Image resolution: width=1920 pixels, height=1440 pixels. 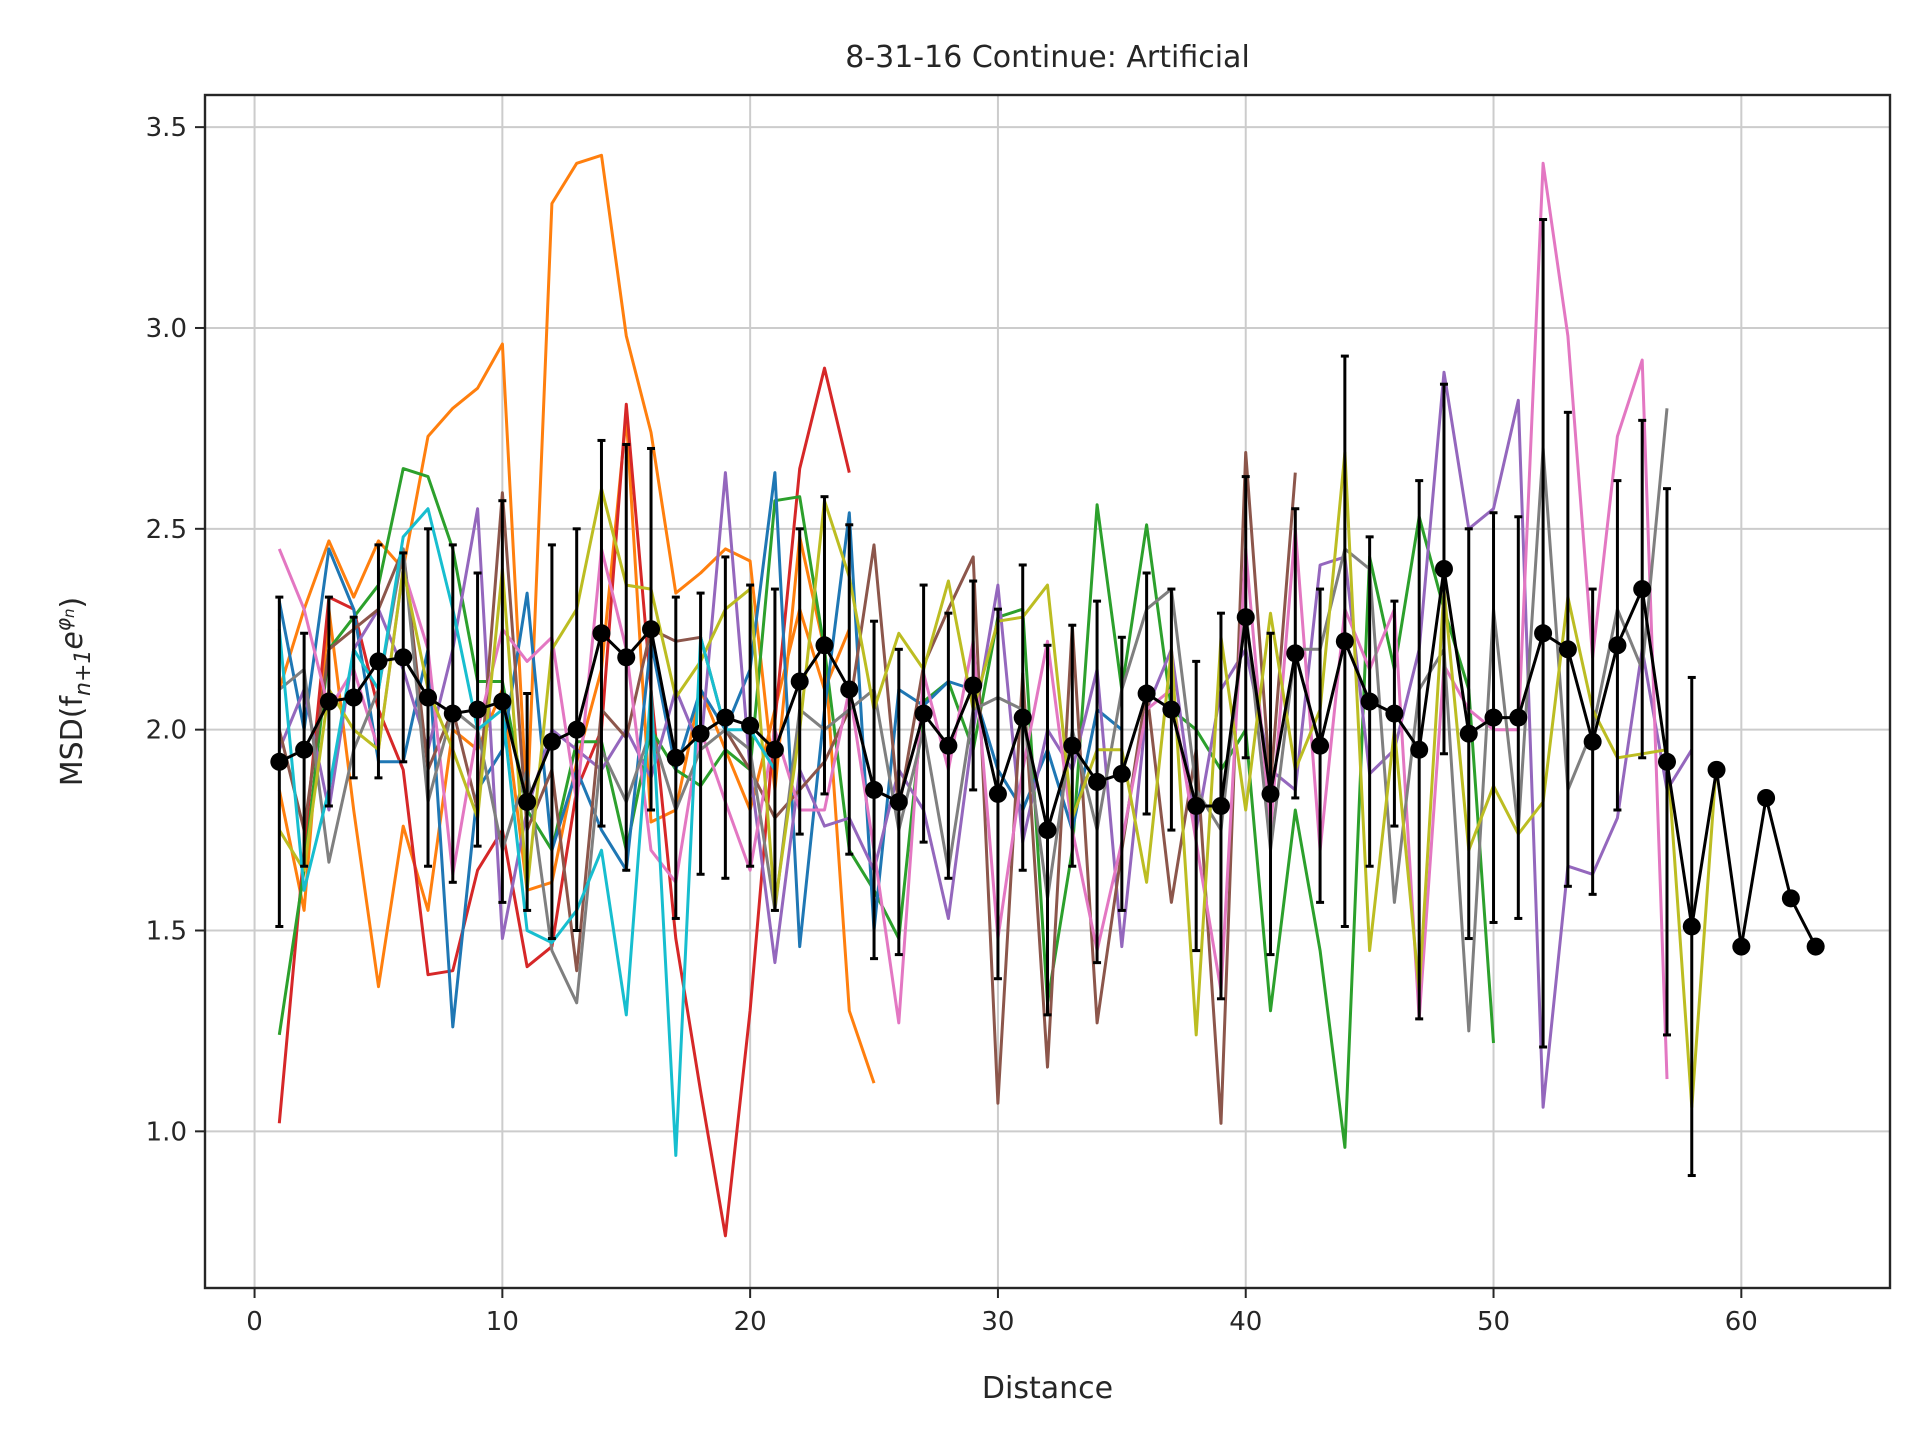 What do you see at coordinates (72, 741) in the screenshot?
I see `y-axis-label-main: MSD(f` at bounding box center [72, 741].